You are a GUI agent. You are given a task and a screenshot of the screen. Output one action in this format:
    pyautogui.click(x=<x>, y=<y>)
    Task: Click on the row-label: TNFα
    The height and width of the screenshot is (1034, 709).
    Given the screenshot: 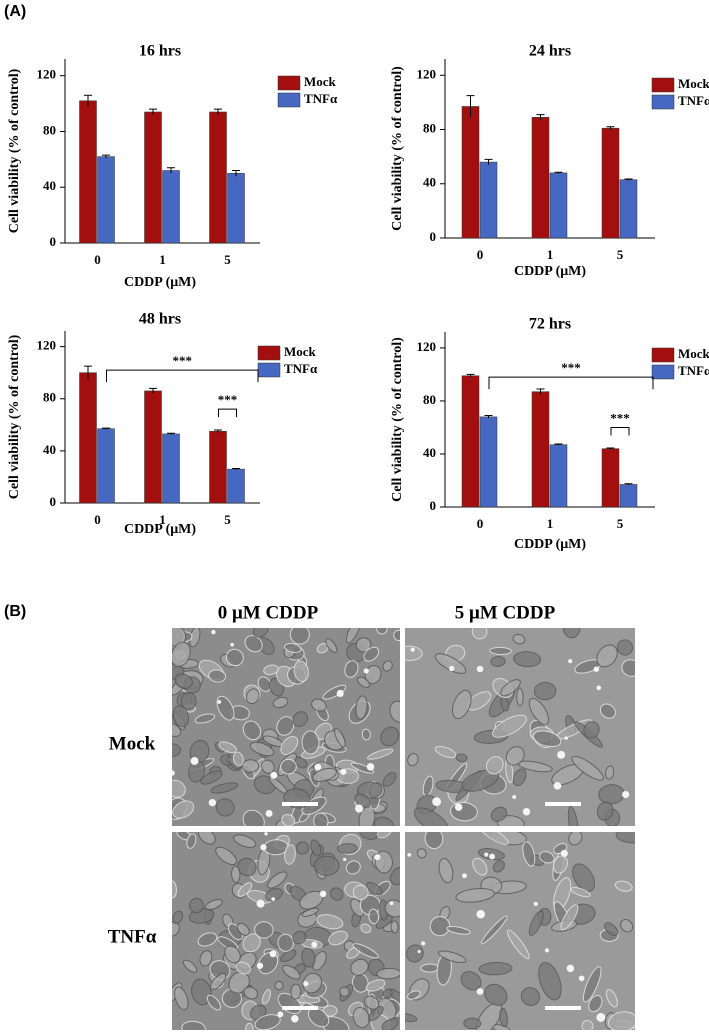 What is the action you would take?
    pyautogui.click(x=132, y=936)
    